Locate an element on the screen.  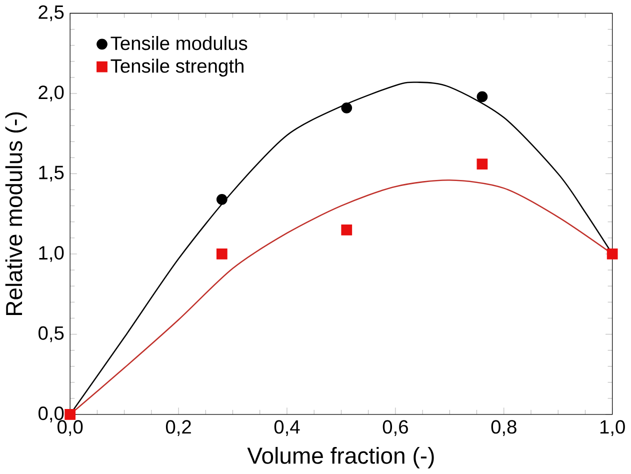
x-tick-label: 0,0 is located at coordinates (70, 428).